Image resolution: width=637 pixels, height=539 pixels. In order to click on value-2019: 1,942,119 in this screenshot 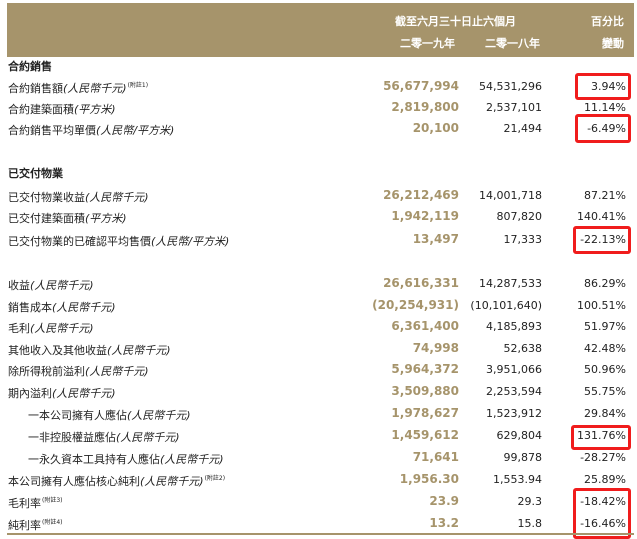, I will do `click(425, 216)`.